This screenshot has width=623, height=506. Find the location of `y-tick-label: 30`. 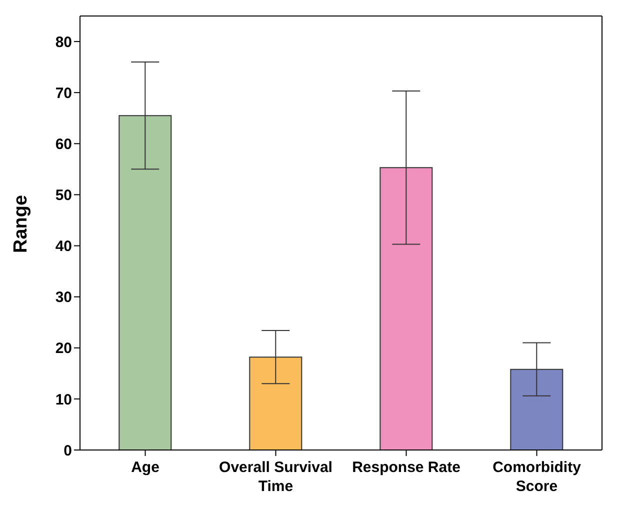

y-tick-label: 30 is located at coordinates (63, 297).